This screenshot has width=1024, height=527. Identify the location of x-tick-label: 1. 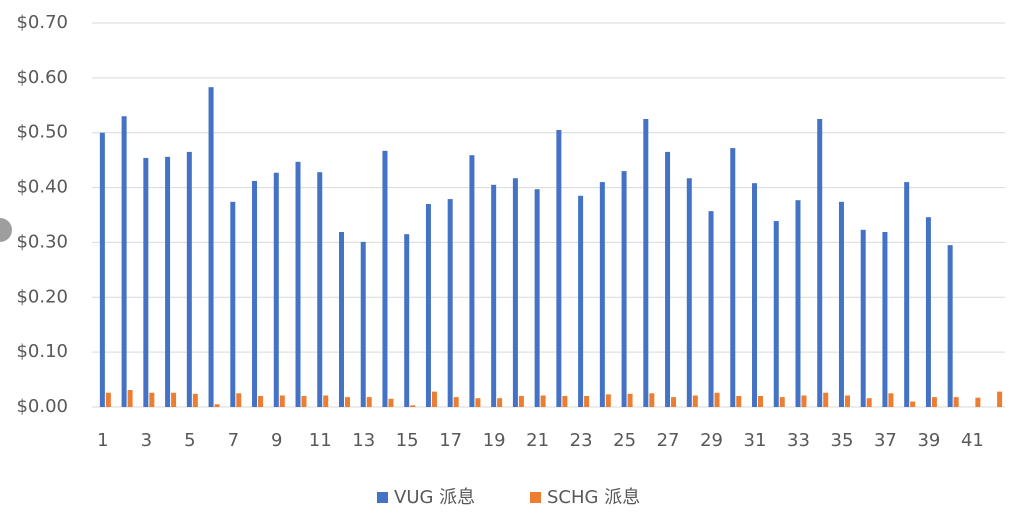
(102, 440).